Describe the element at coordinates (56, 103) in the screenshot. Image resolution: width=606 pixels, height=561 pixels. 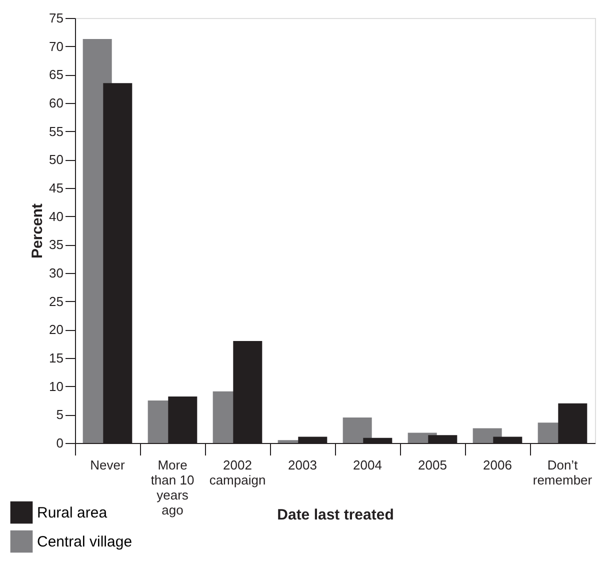
I see `y-tick-label: 60` at that location.